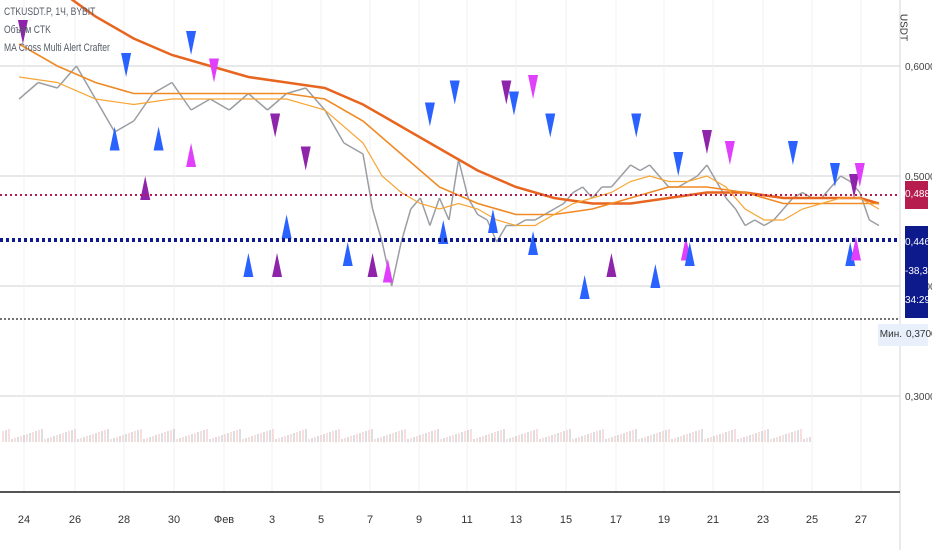 This screenshot has width=932, height=555. I want to click on price-tick-label: 0,3000, so click(918, 397).